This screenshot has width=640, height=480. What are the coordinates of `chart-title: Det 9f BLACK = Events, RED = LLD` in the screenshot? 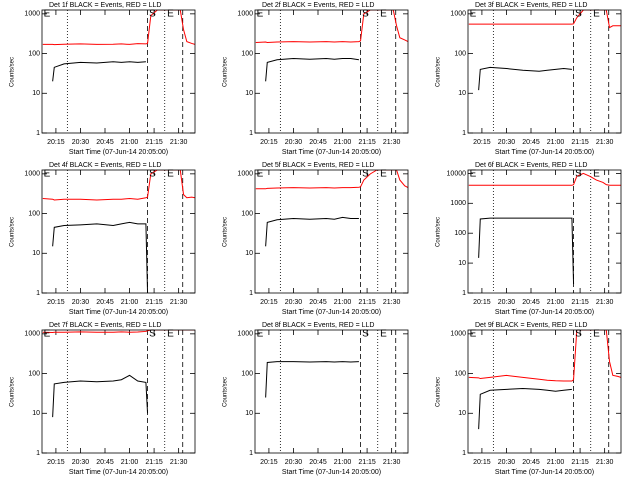 It's located at (531, 325).